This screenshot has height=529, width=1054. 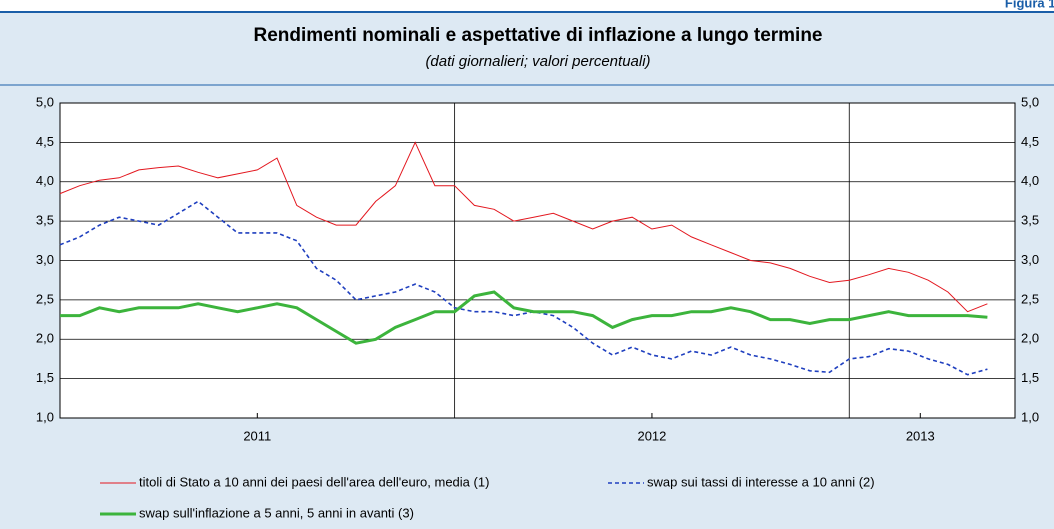 What do you see at coordinates (651, 435) in the screenshot?
I see `x-tick-label: 2012` at bounding box center [651, 435].